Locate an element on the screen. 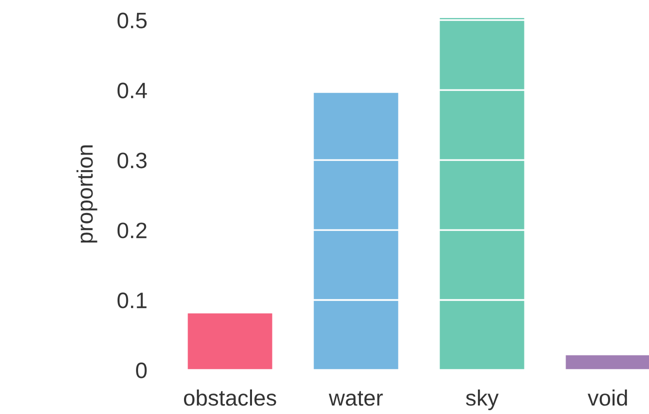 The image size is (649, 414). y-tick-label: 0.1 is located at coordinates (132, 300).